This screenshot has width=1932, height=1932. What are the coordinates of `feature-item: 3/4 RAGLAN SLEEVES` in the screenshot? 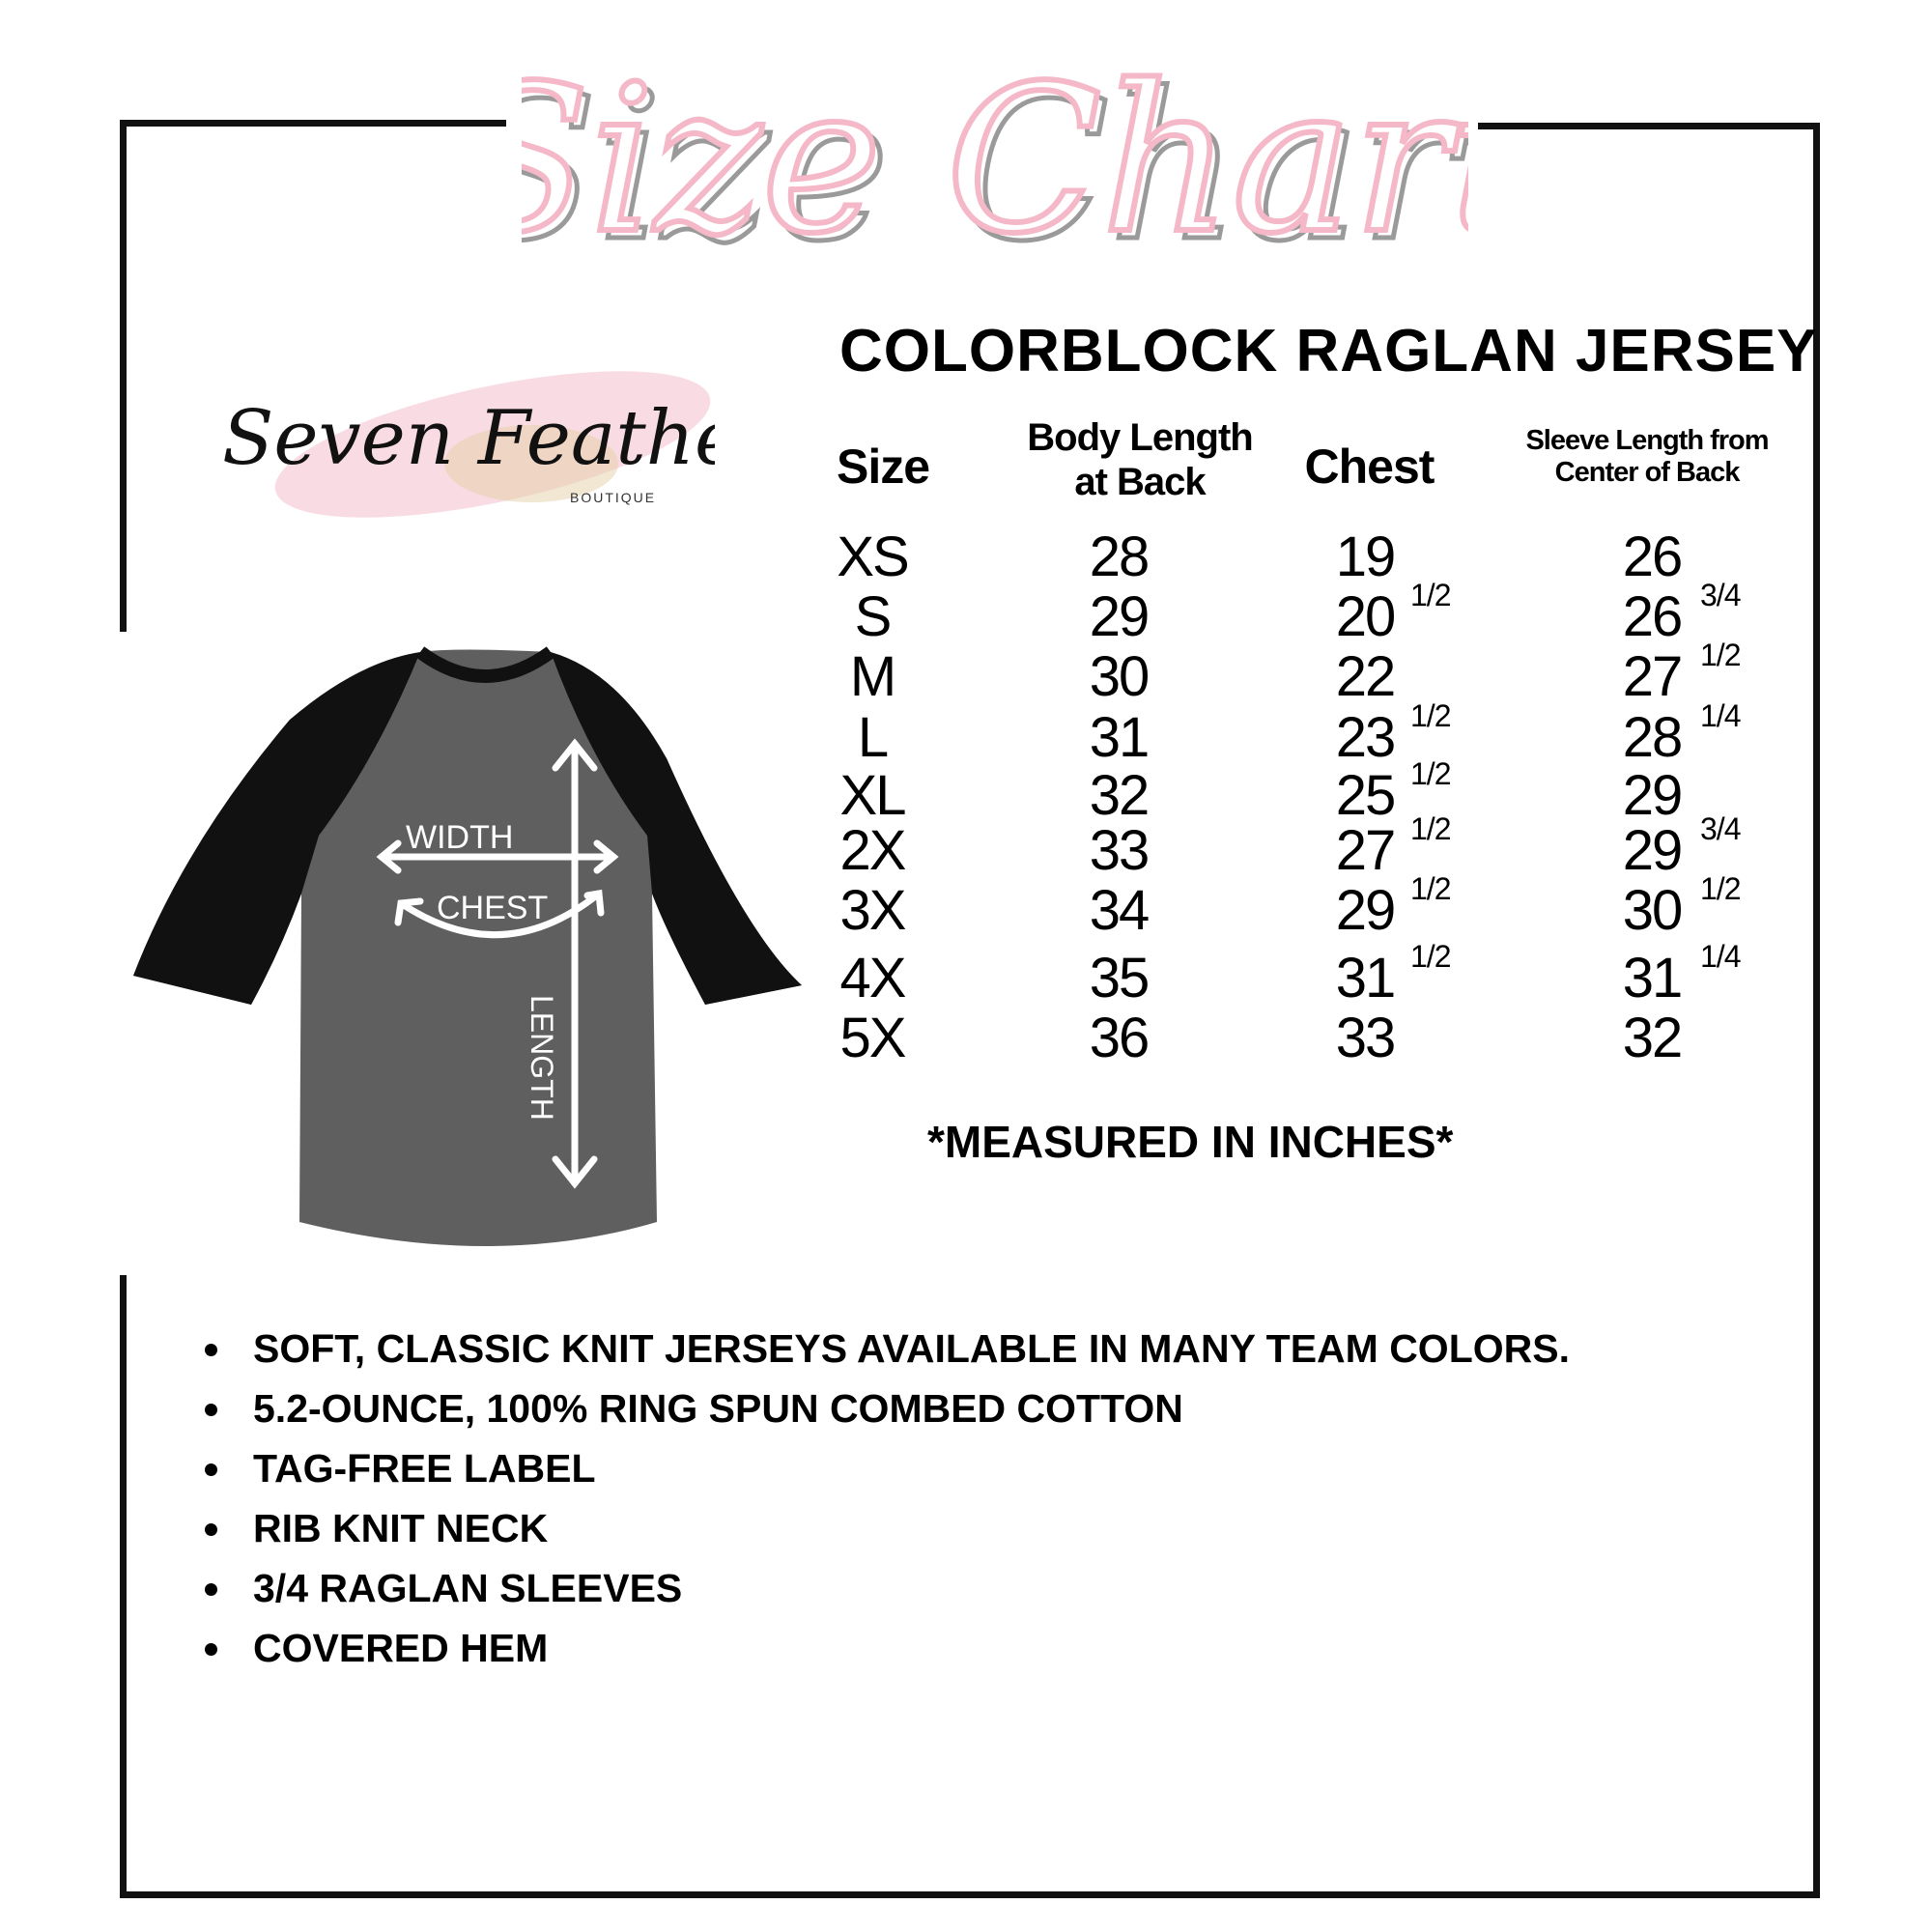 It's located at (887, 1588).